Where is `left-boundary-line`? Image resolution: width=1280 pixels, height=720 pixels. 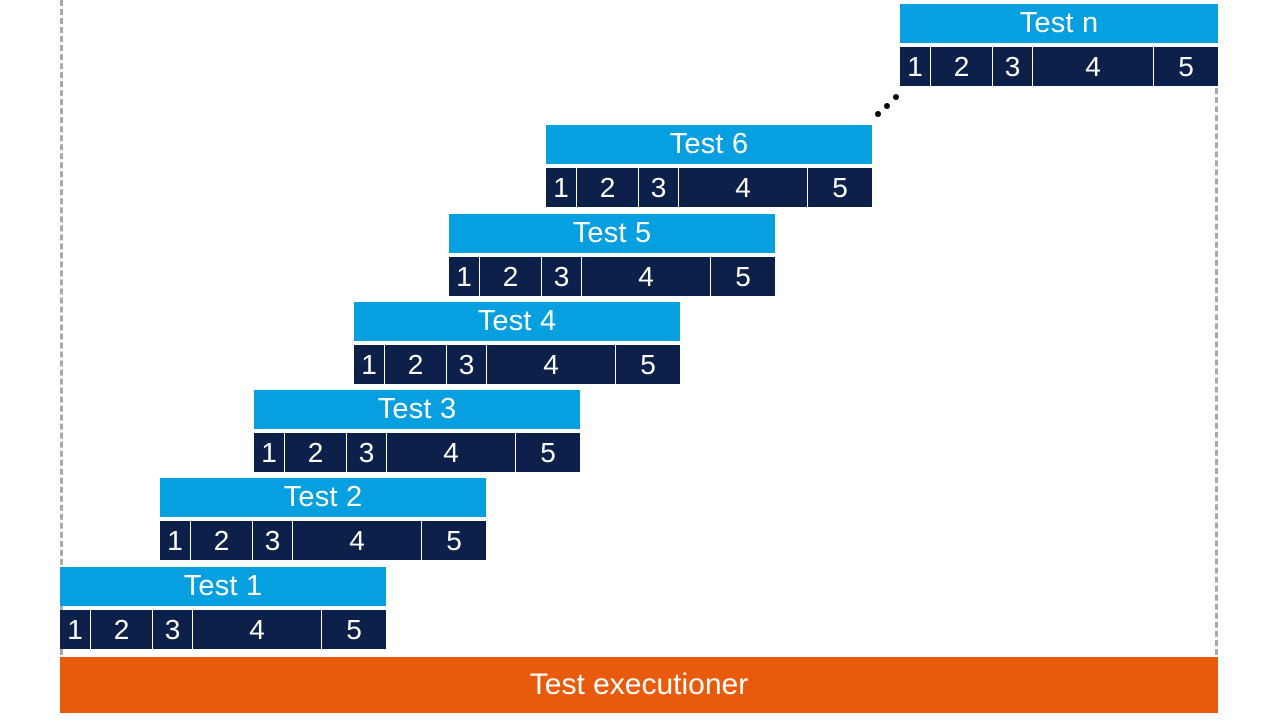 left-boundary-line is located at coordinates (61, 327).